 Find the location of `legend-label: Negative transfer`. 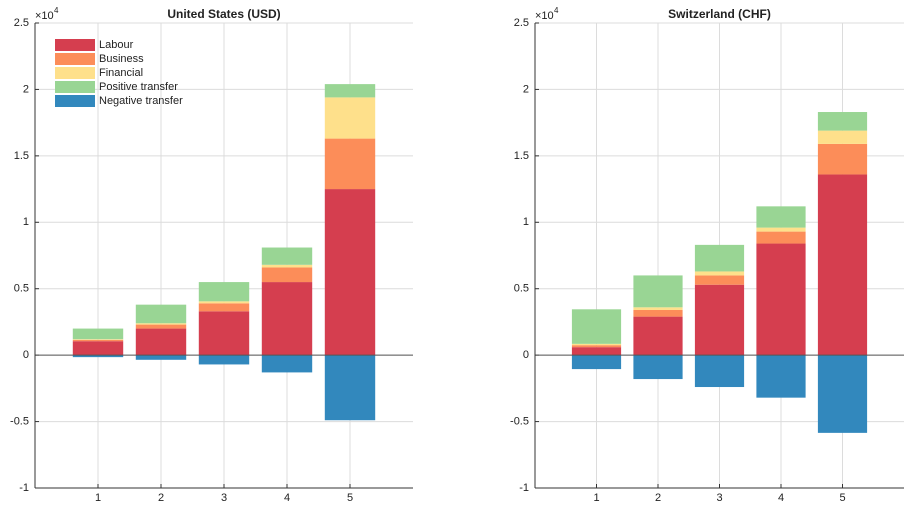

legend-label: Negative transfer is located at coordinates (141, 101).